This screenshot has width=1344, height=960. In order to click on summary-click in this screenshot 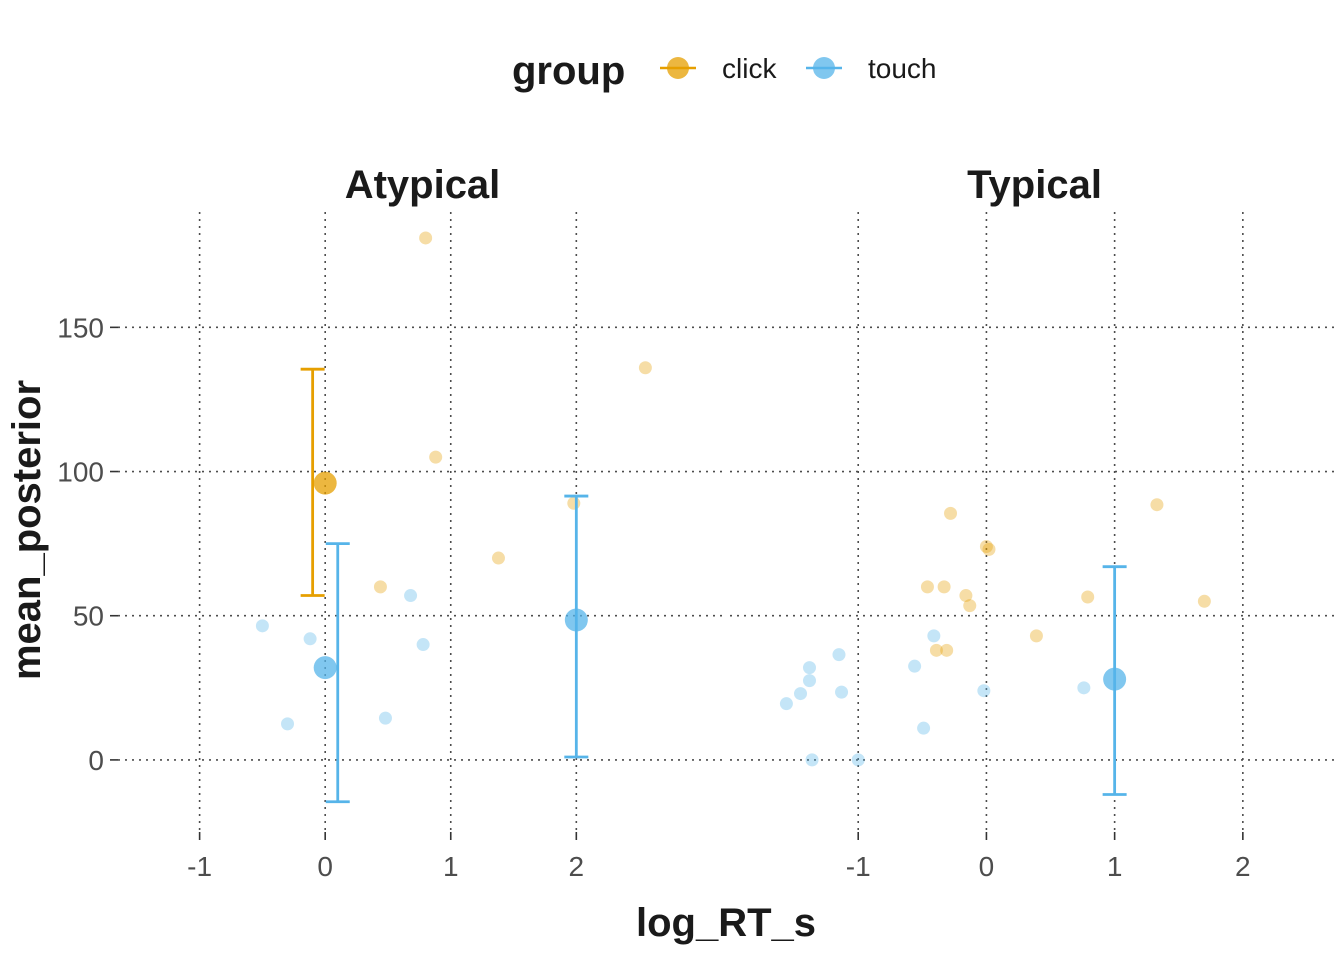, I will do `click(318, 482)`.